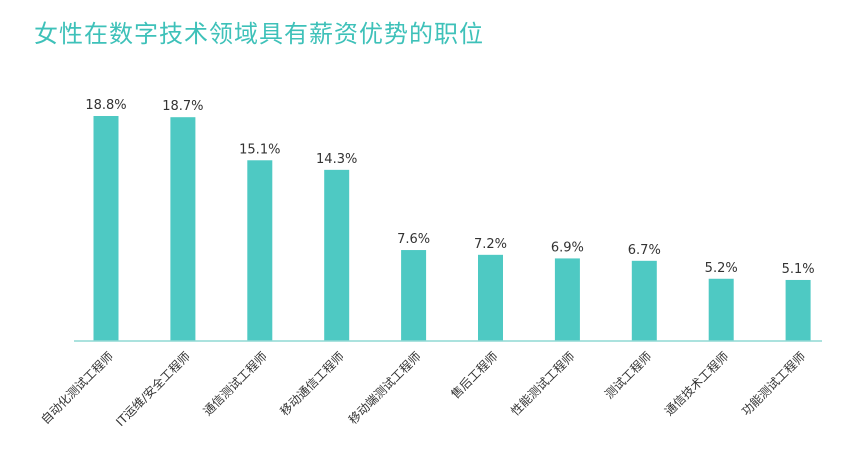 The height and width of the screenshot is (465, 868). Describe the element at coordinates (696, 384) in the screenshot. I see `x-tick-label: 通信技术工程师` at that location.